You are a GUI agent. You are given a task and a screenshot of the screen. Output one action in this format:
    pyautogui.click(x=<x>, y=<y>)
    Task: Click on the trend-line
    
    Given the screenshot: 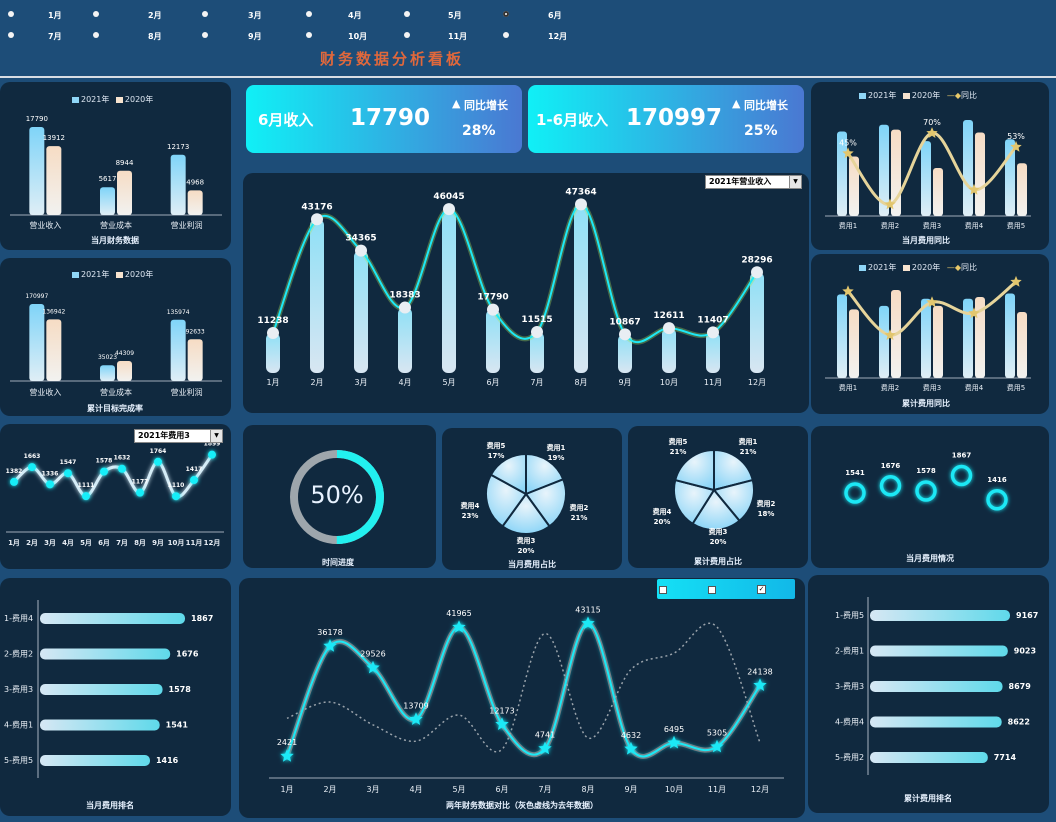 What is the action you would take?
    pyautogui.click(x=515, y=273)
    